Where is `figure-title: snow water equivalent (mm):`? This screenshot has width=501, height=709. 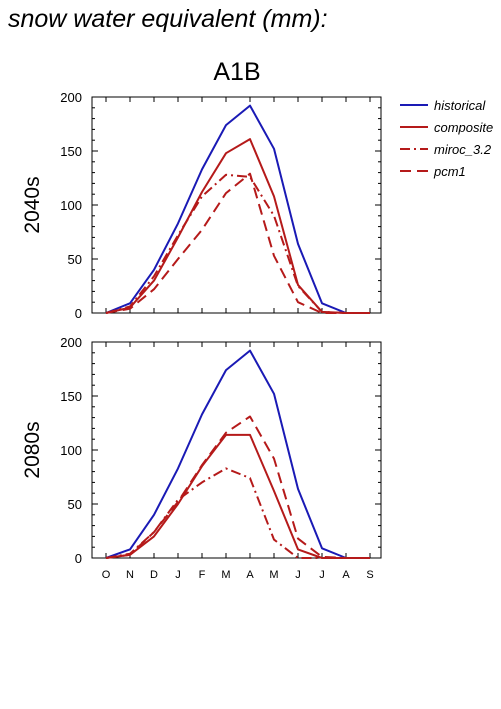
figure-title: snow water equivalent (mm): is located at coordinates (168, 19).